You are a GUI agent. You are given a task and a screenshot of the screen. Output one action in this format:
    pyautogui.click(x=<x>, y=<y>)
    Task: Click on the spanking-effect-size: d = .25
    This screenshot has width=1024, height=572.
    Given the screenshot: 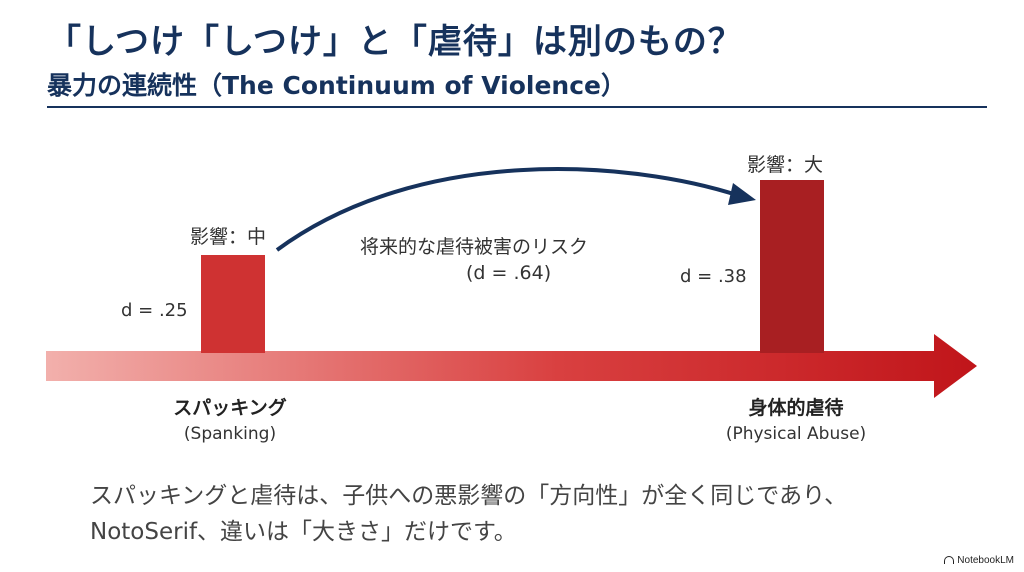 What is the action you would take?
    pyautogui.click(x=154, y=310)
    